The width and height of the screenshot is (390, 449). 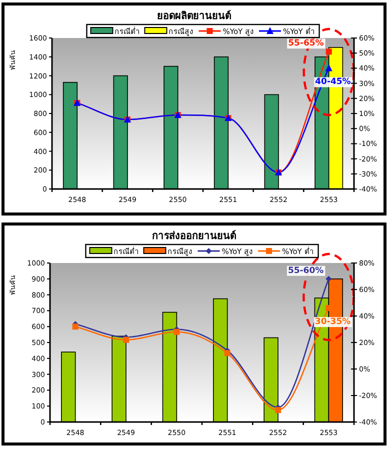 I want to click on annotation: 40-45%, so click(x=333, y=82).